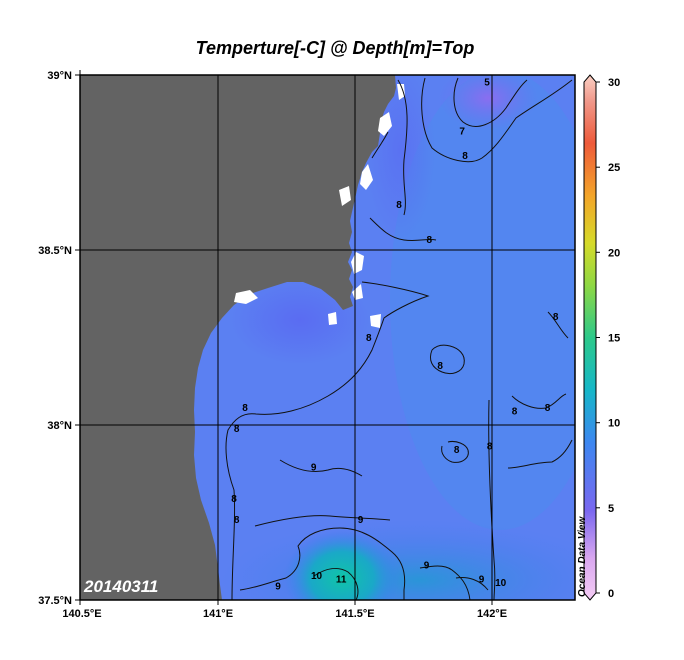  What do you see at coordinates (55, 601) in the screenshot?
I see `y-tick-label: 37.5°N` at bounding box center [55, 601].